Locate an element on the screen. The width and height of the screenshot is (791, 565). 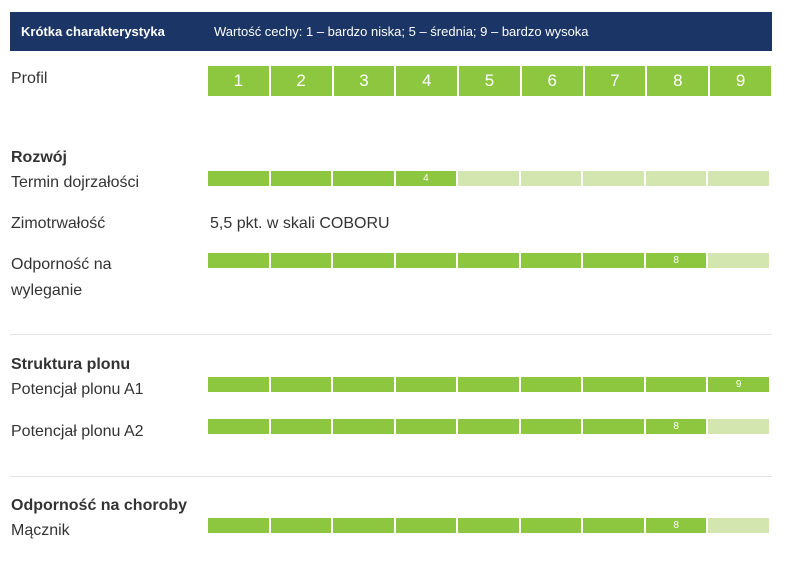
row-label-a1: Potencjał plonu A1 is located at coordinates (77, 389).